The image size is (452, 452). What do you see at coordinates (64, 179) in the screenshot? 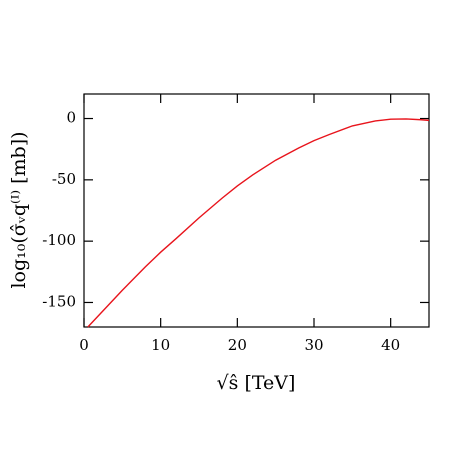
I see `y-tick-label: -50` at bounding box center [64, 179].